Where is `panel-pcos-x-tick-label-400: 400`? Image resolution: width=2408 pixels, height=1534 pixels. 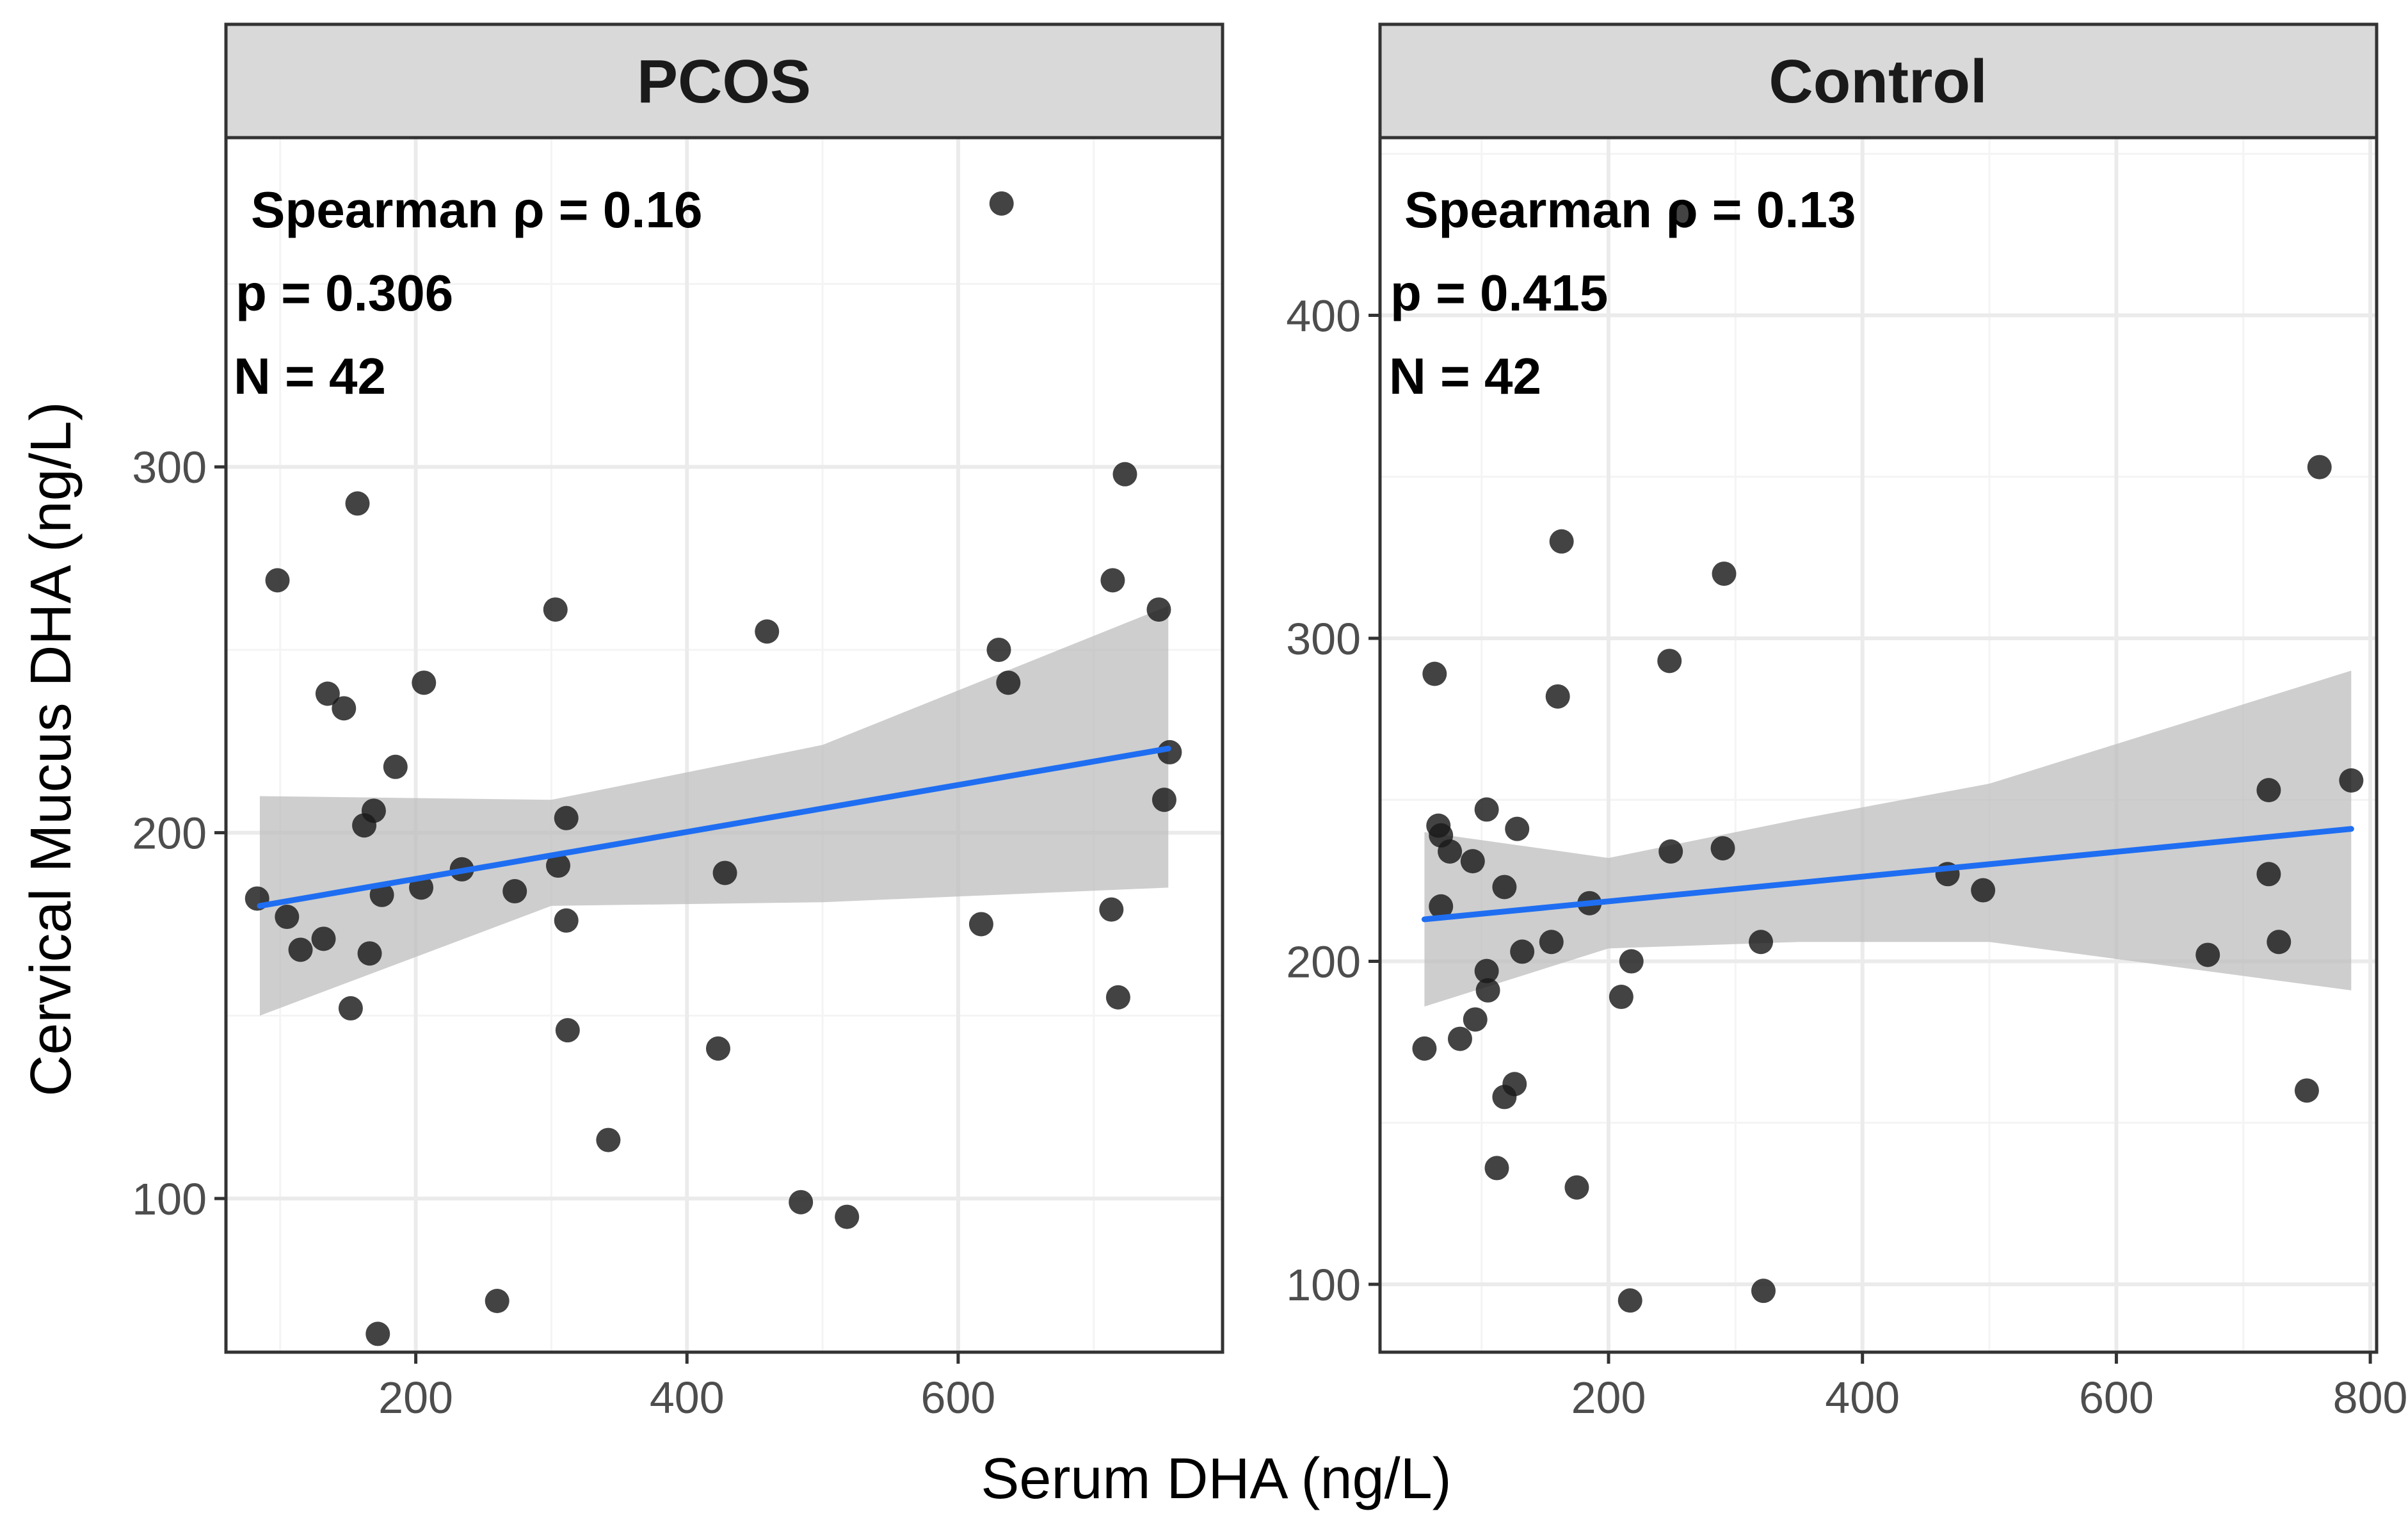 panel-pcos-x-tick-label-400: 400 is located at coordinates (687, 1398).